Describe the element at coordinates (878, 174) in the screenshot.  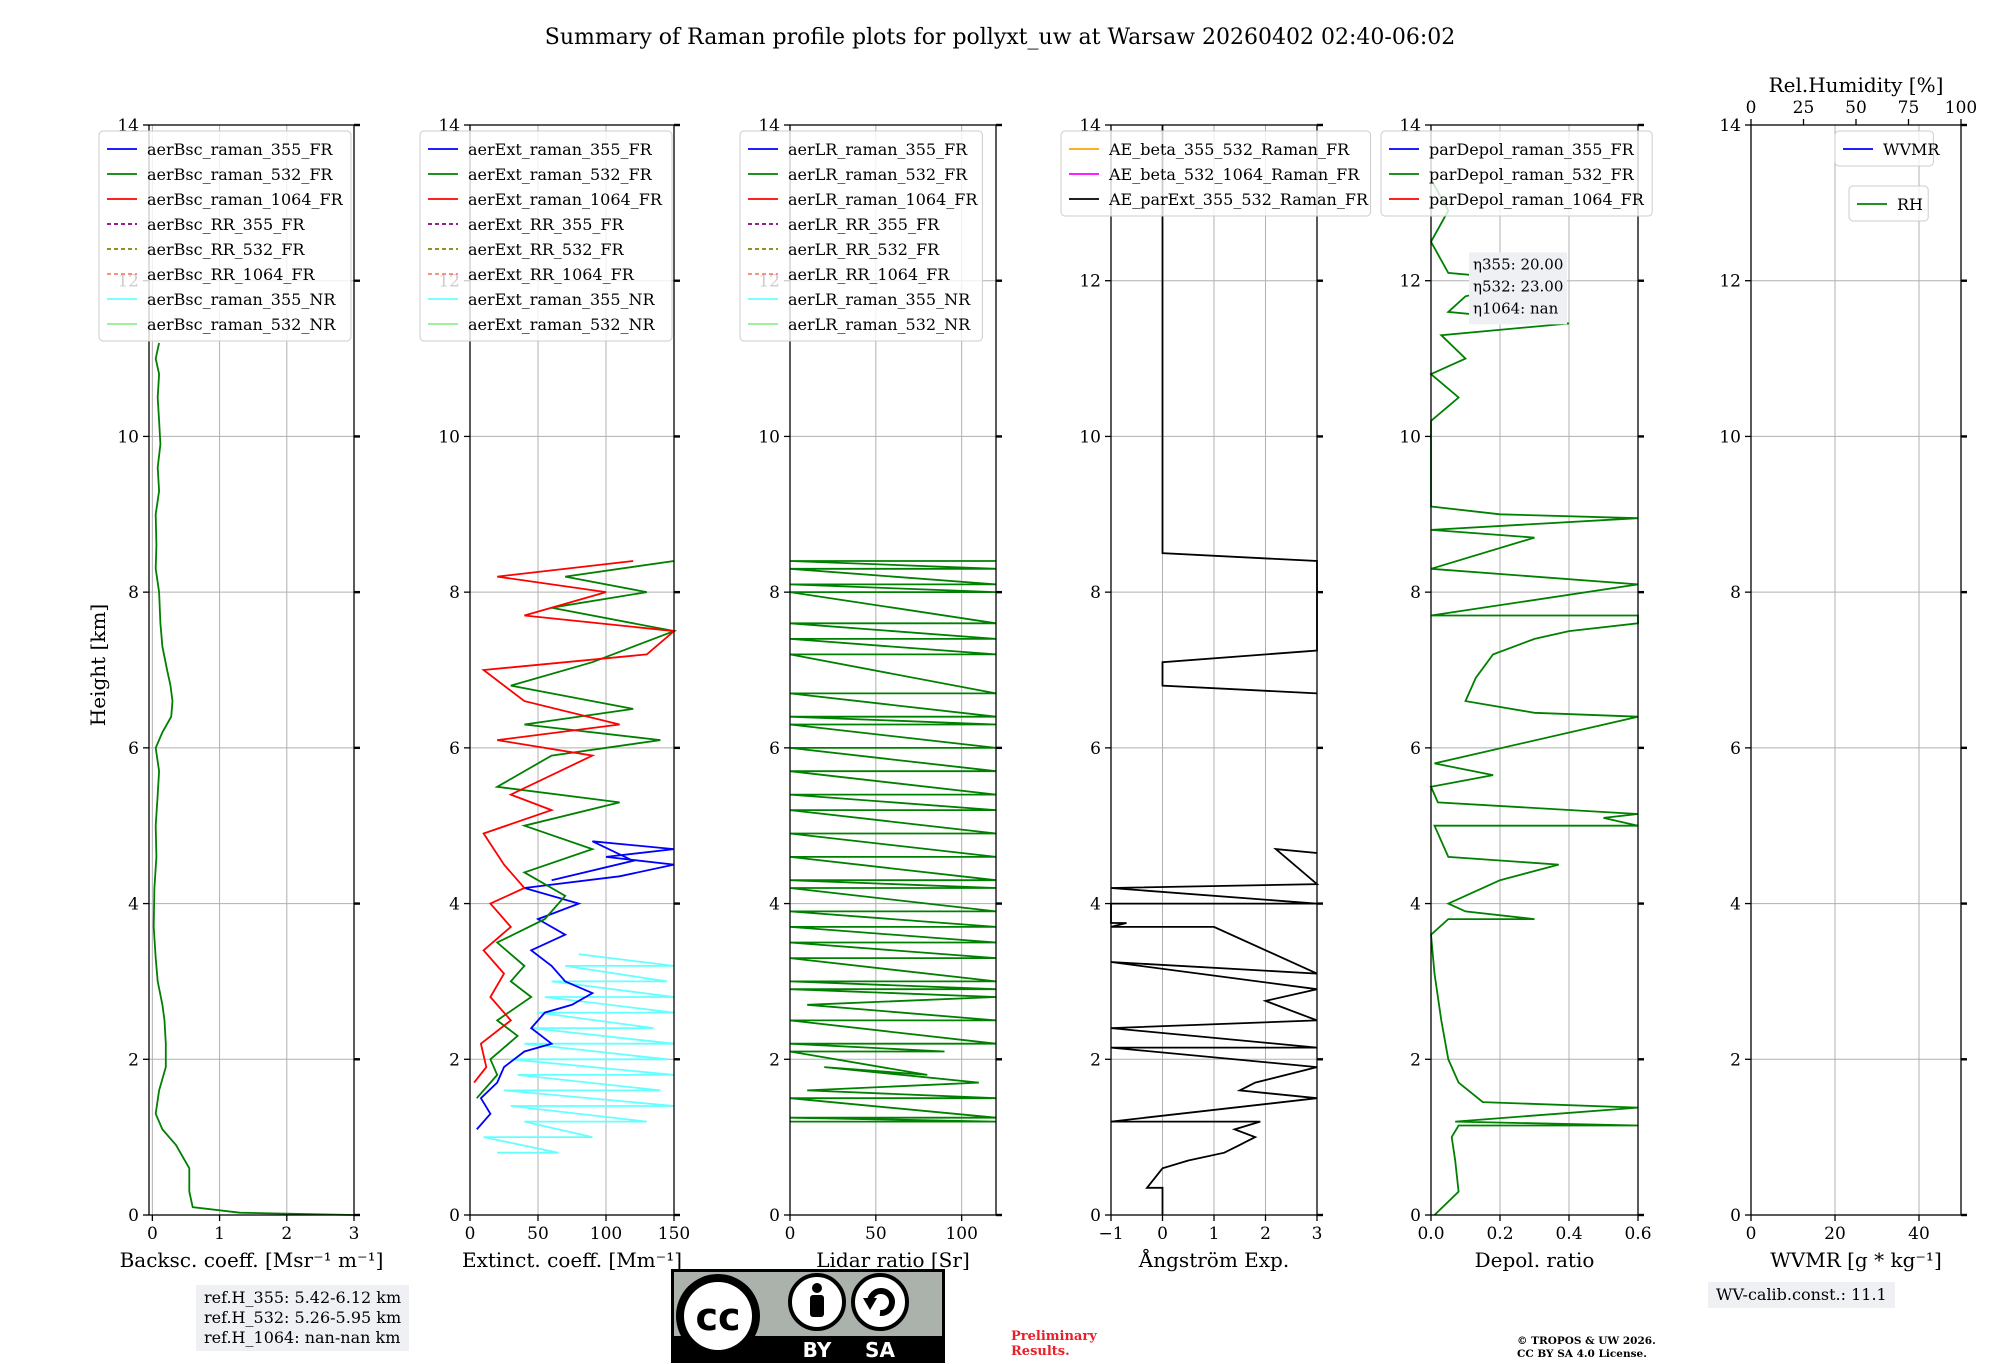
I see `legend-label: aerLR_raman_532_FR` at that location.